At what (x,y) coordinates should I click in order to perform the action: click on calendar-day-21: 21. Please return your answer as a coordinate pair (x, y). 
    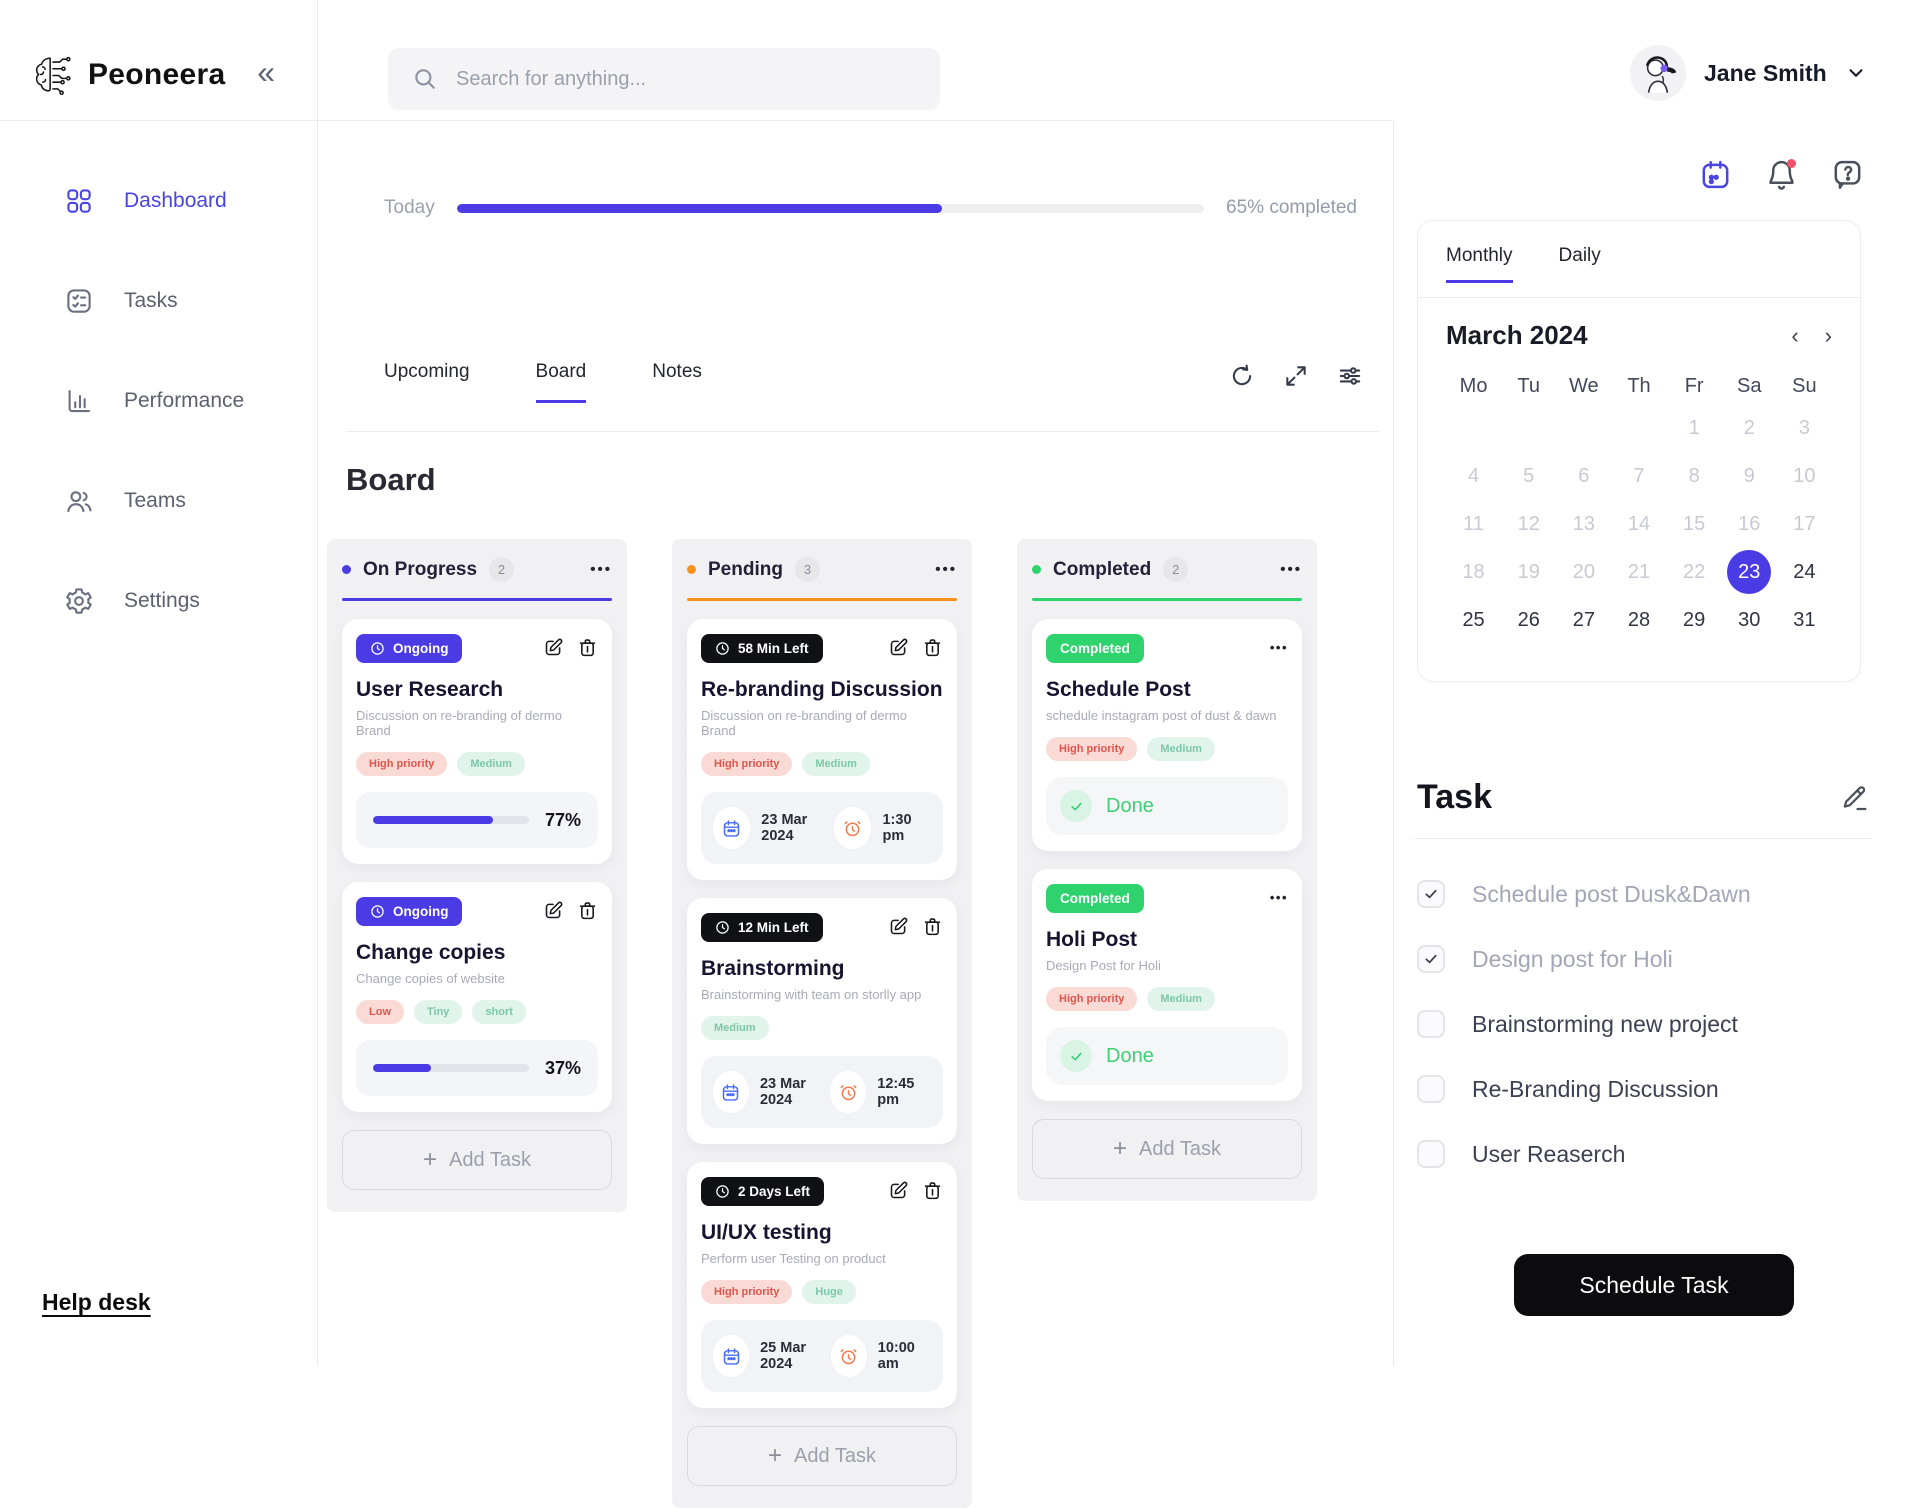
    Looking at the image, I should click on (1639, 571).